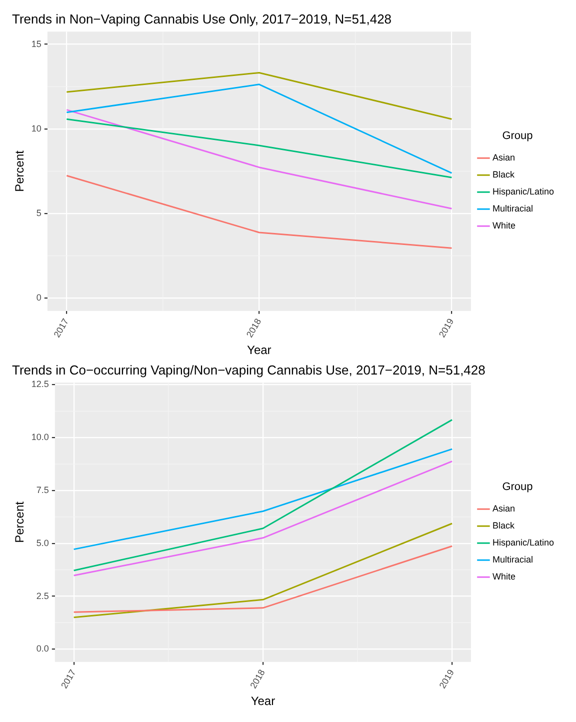 This screenshot has height=722, width=576. What do you see at coordinates (42, 543) in the screenshot?
I see `y-tick-label: 5.0` at bounding box center [42, 543].